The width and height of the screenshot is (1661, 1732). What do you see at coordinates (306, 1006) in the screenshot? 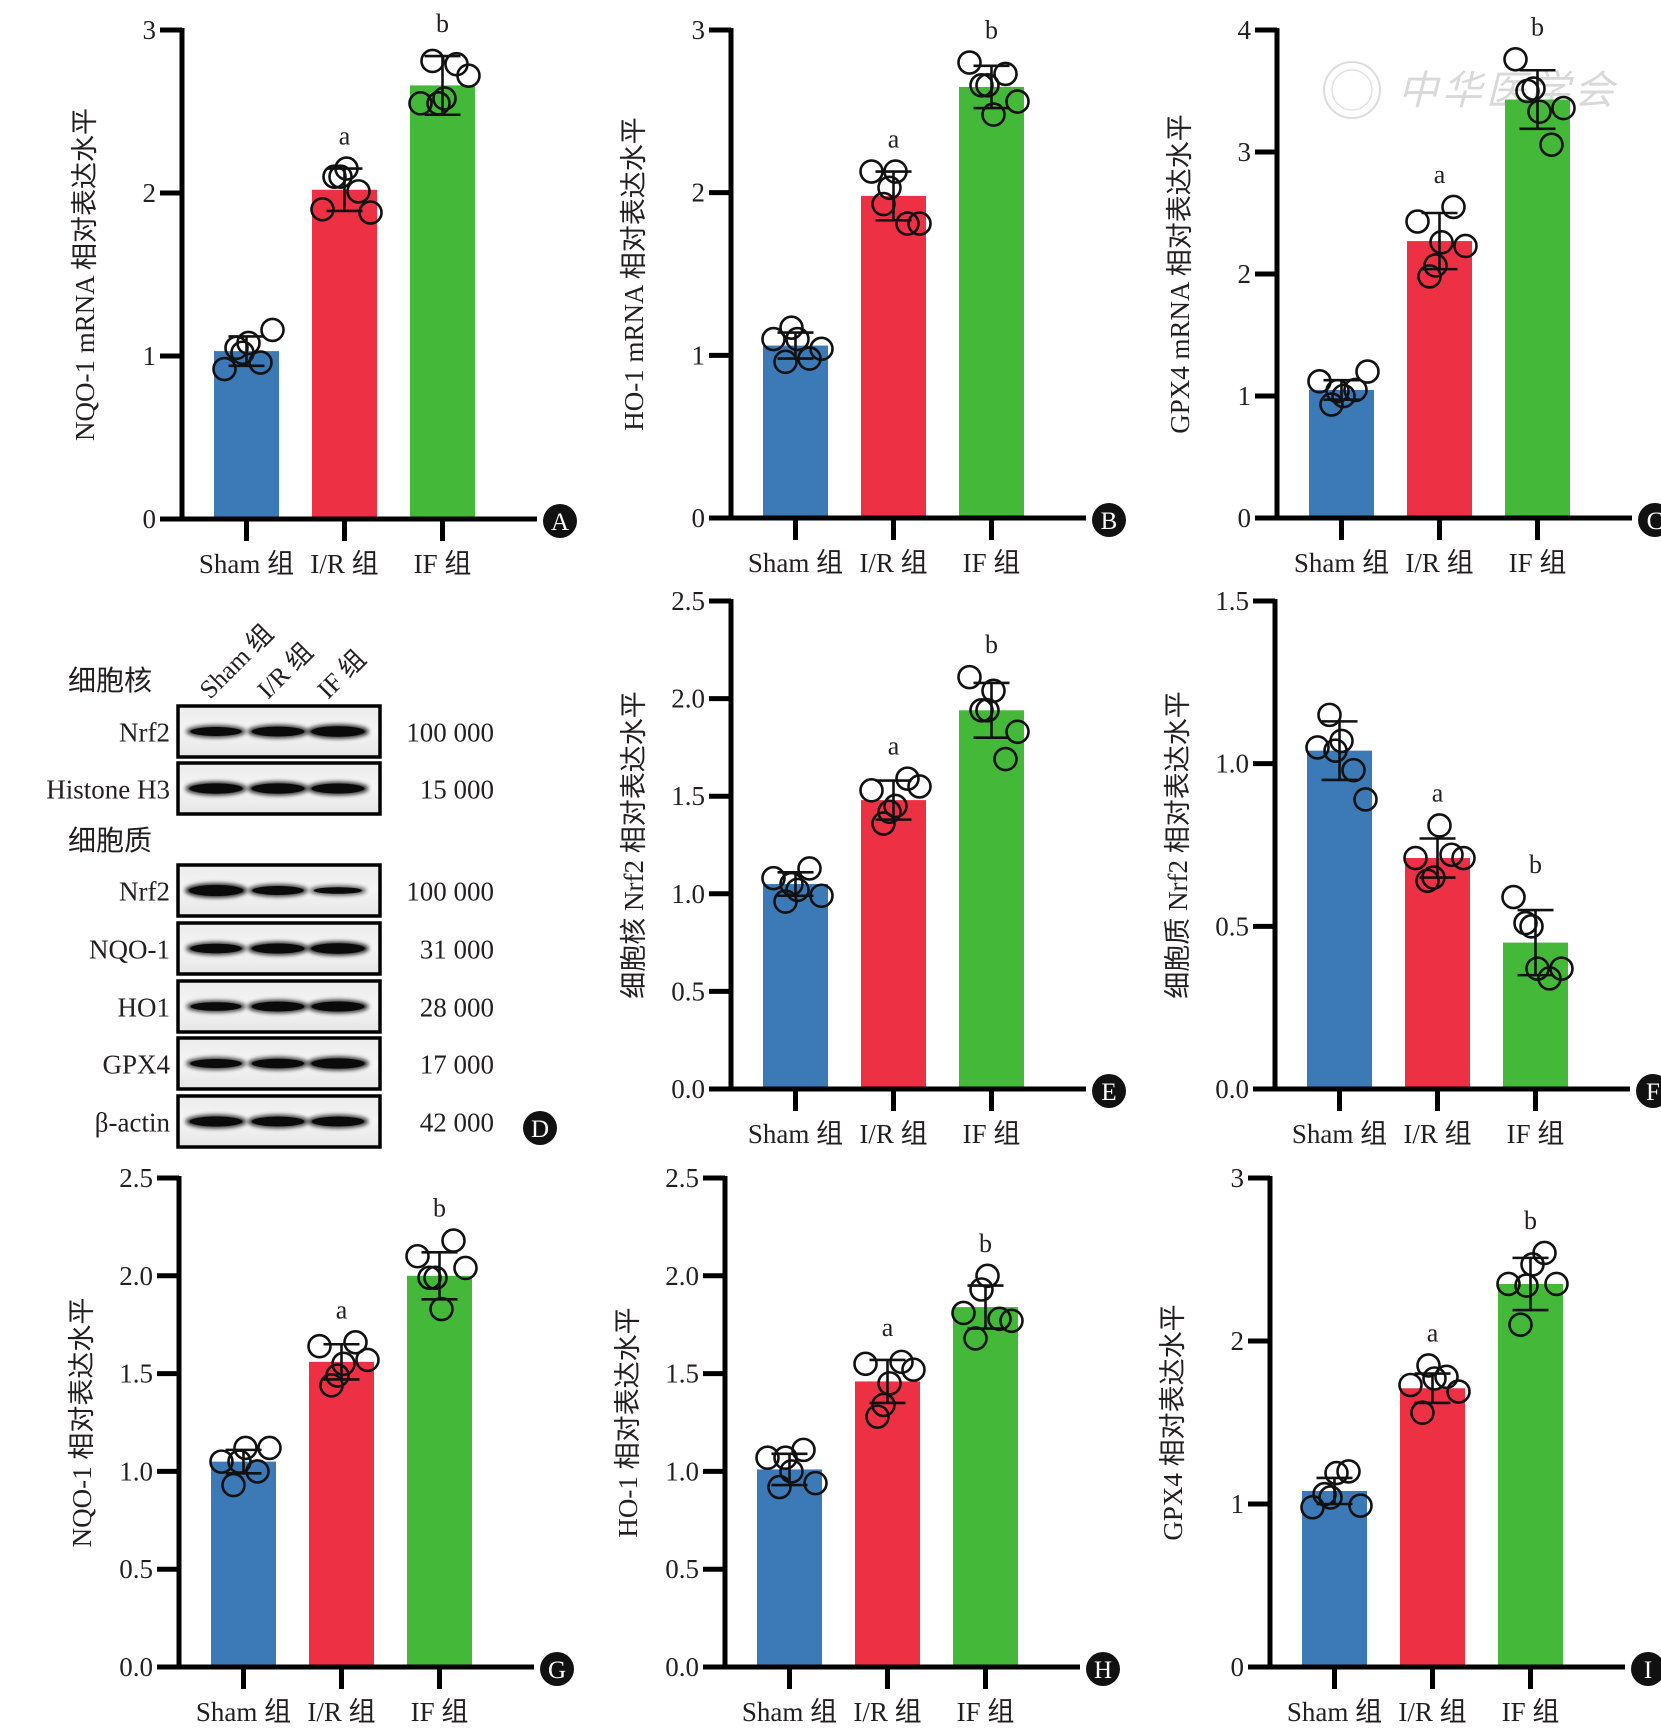
I see `blot-row: HO1 28 000` at bounding box center [306, 1006].